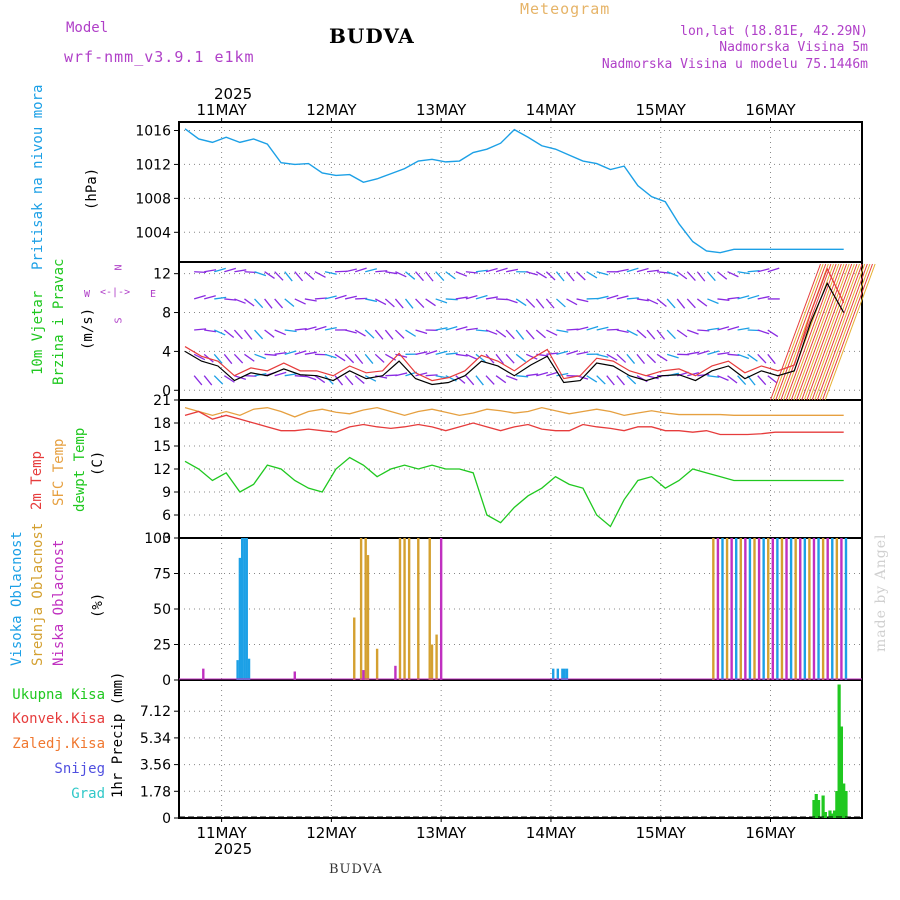 This screenshot has width=900, height=900. What do you see at coordinates (551, 833) in the screenshot?
I see `x-bottom-day-label: 14MAY` at bounding box center [551, 833].